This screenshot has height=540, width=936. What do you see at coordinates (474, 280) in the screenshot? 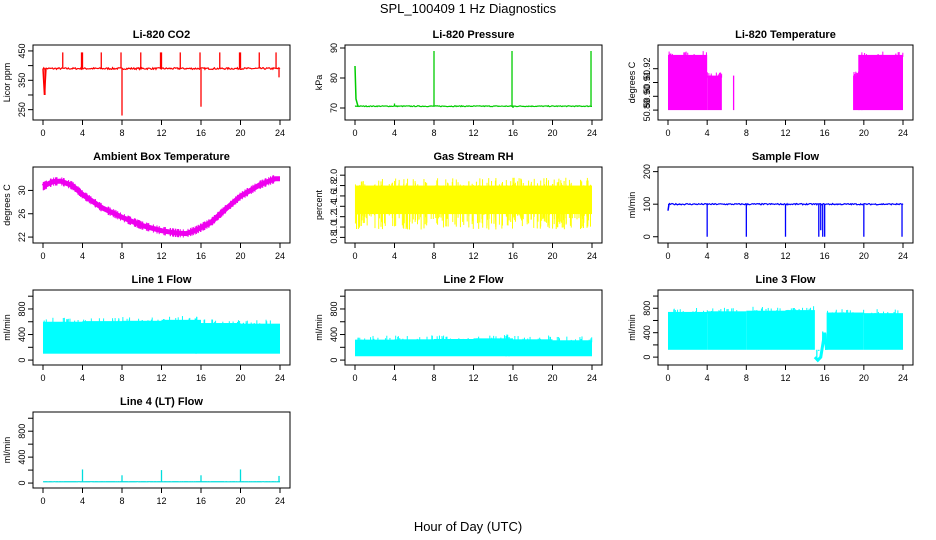
I see `panel-title: Line 2 Flow` at bounding box center [474, 280].